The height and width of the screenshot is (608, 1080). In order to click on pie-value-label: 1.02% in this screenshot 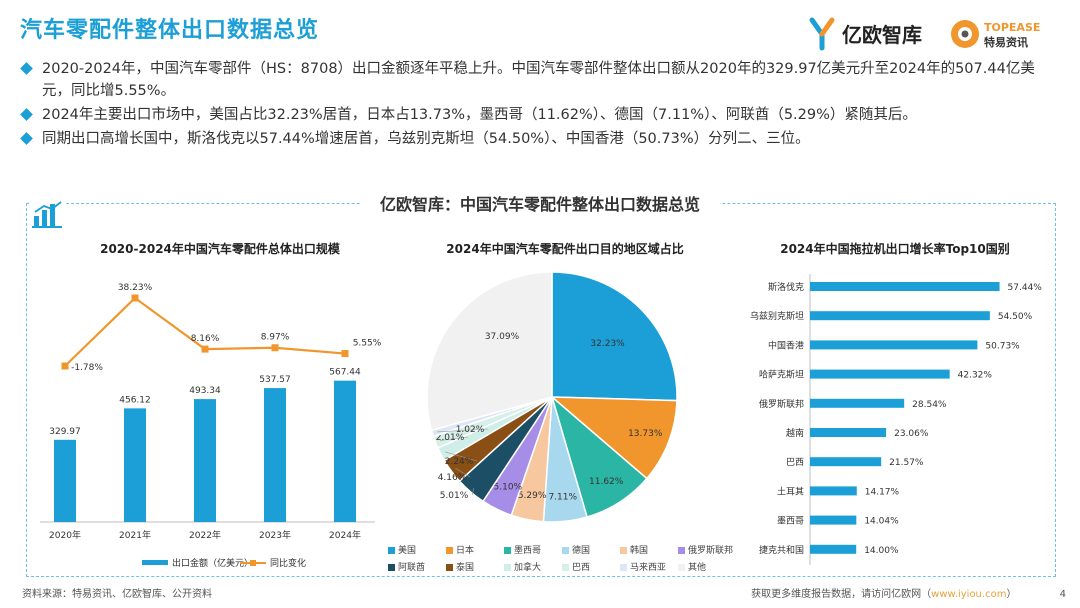, I will do `click(470, 430)`.